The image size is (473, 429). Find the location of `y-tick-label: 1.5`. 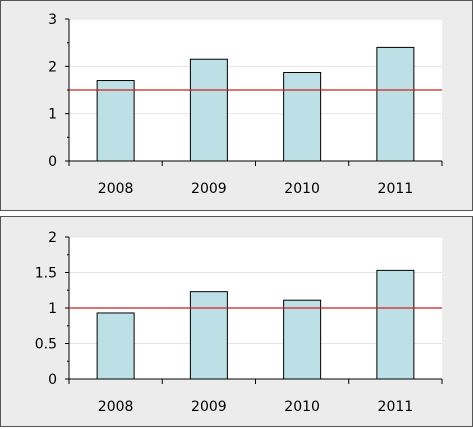

y-tick-label: 1.5 is located at coordinates (46, 274).